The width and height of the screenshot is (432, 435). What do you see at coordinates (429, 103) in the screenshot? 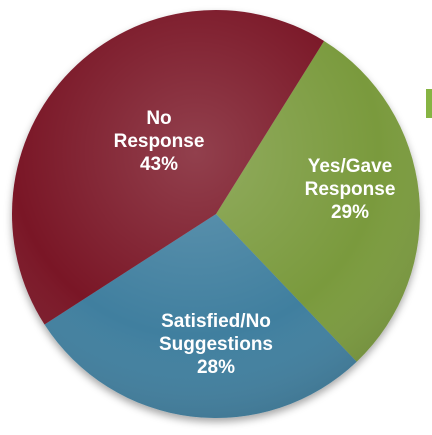
I see `edge-accent-bar` at bounding box center [429, 103].